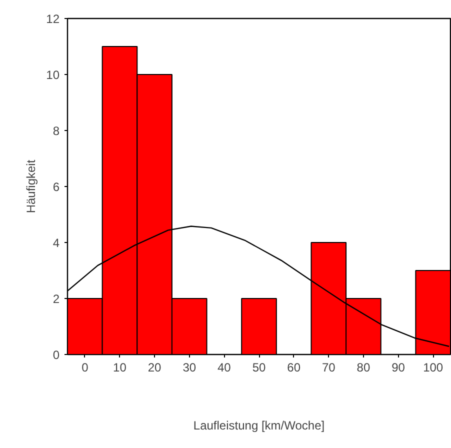 This screenshot has width=451, height=448. What do you see at coordinates (56, 243) in the screenshot?
I see `y-tick-label: 4` at bounding box center [56, 243].